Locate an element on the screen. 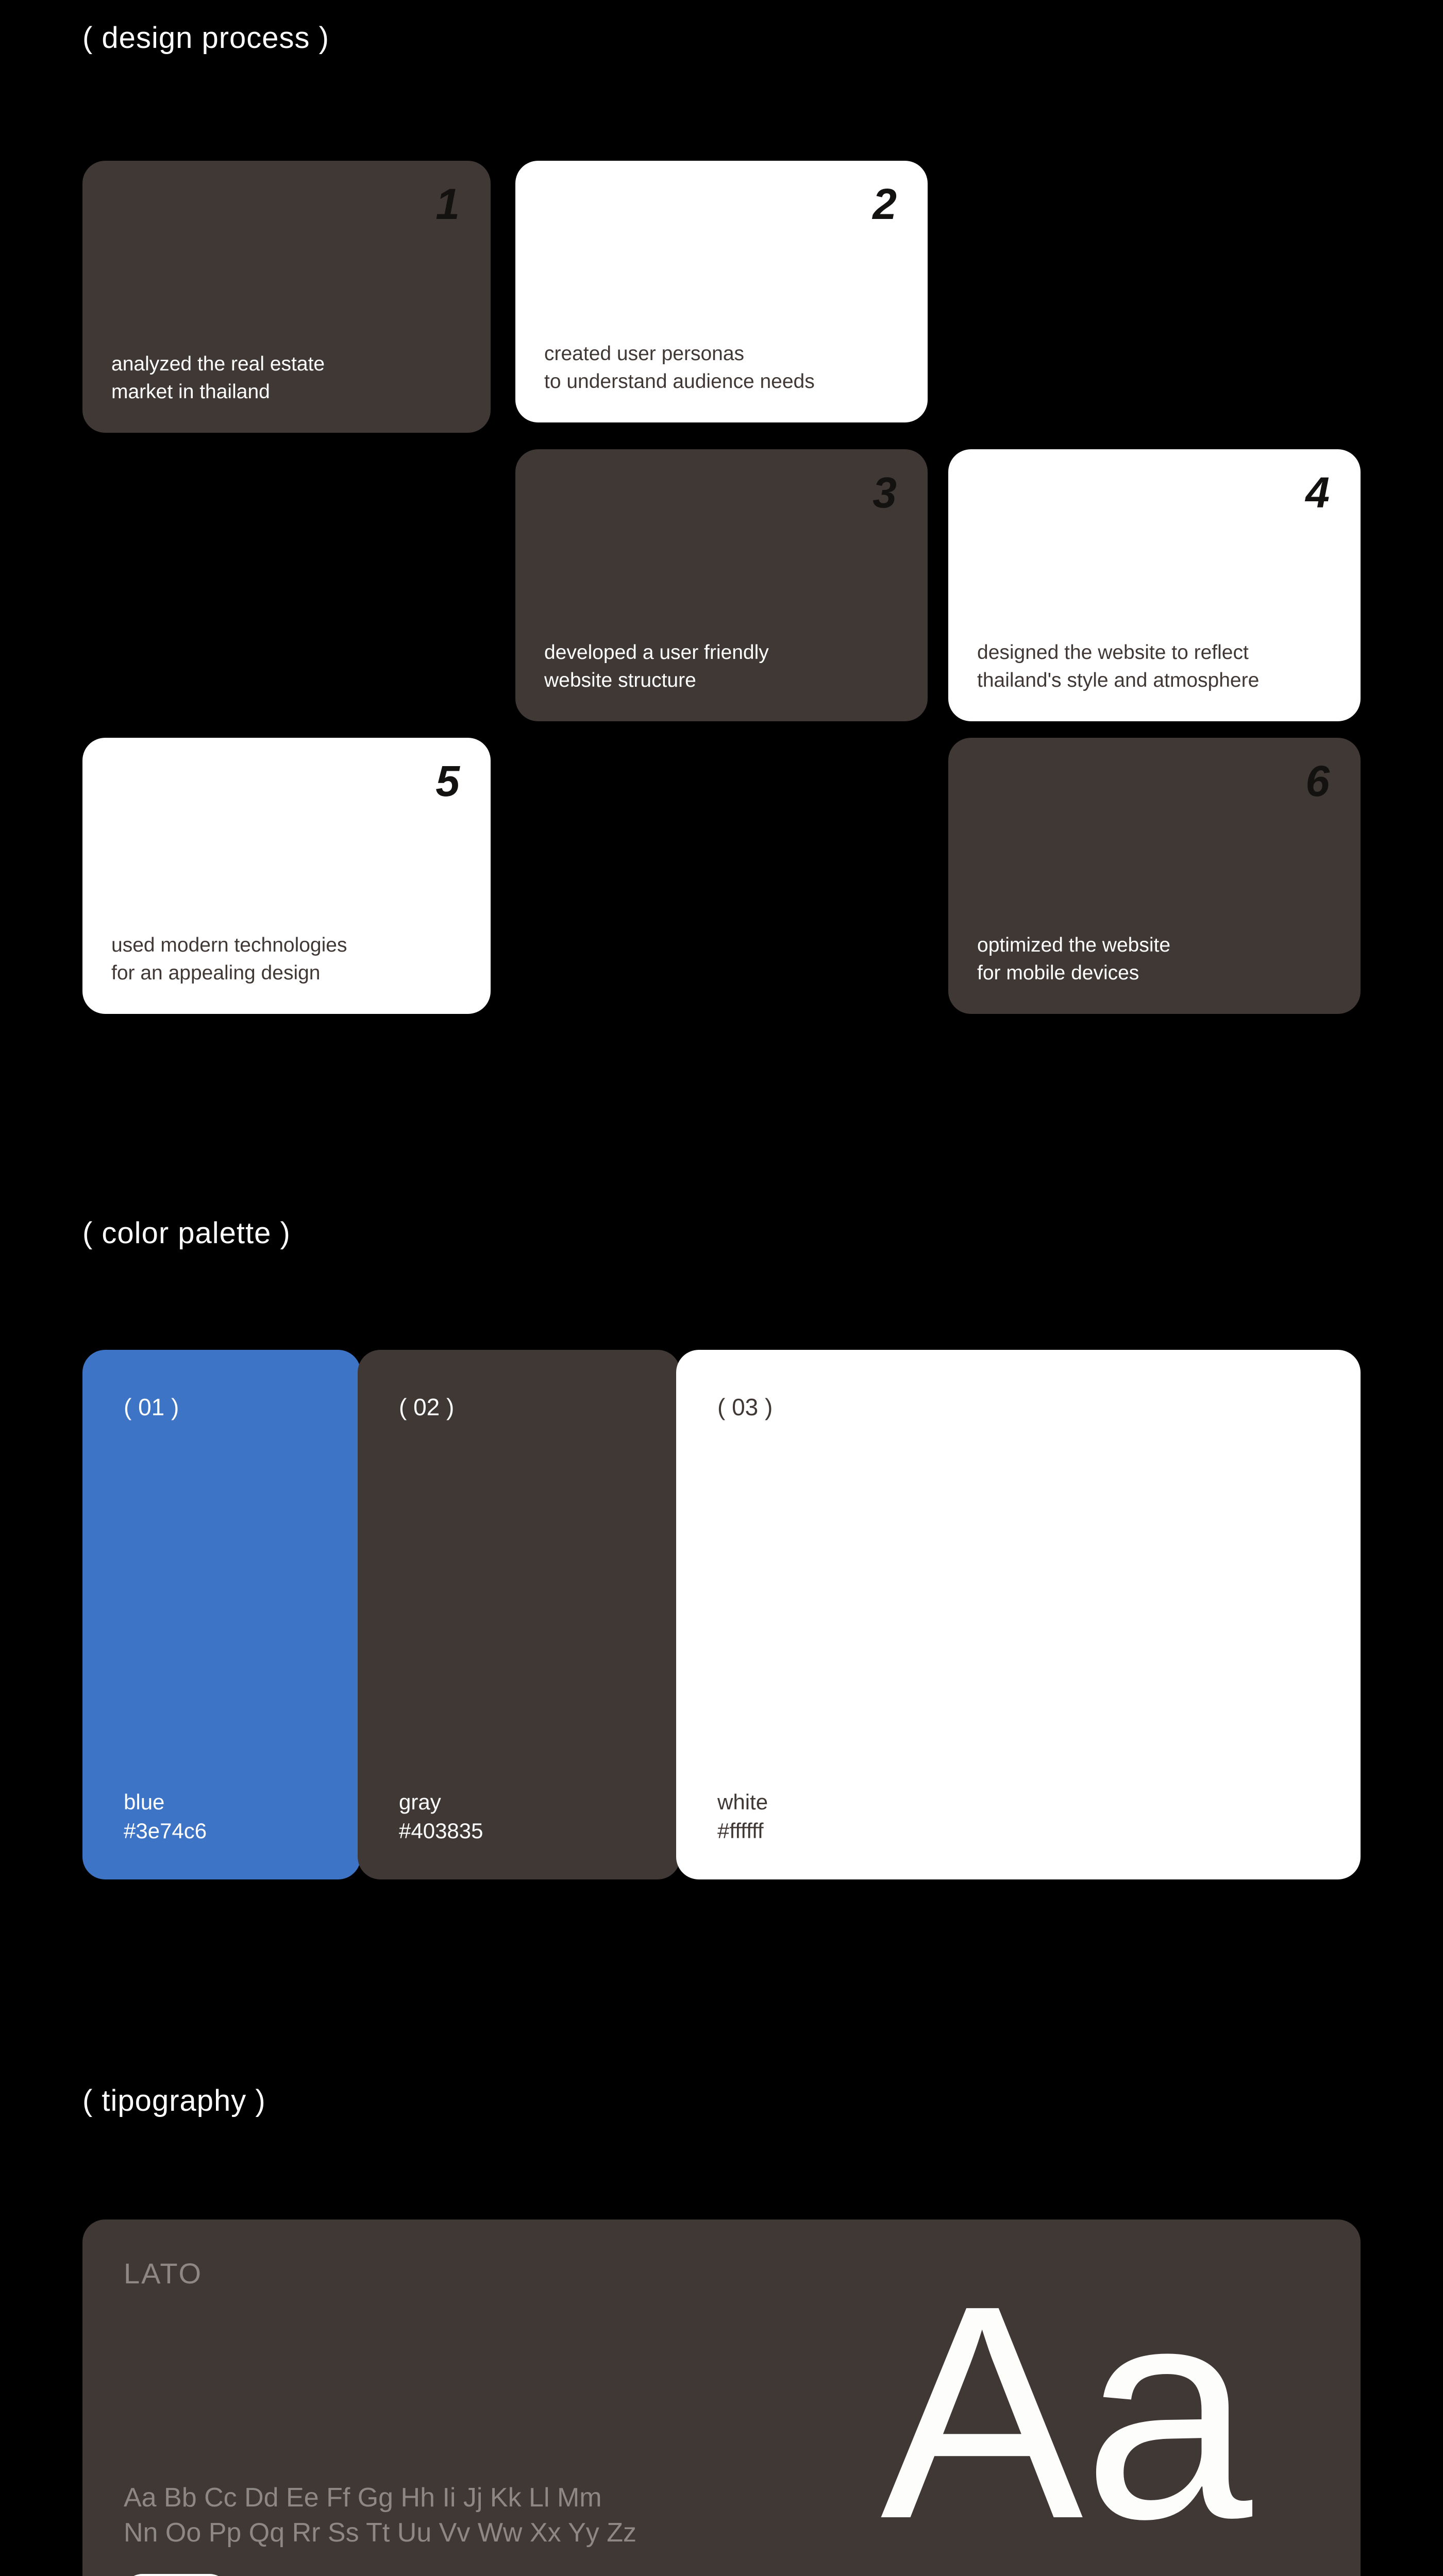 The image size is (1443, 2576). font-specimen-aa: Aa is located at coordinates (1066, 2409).